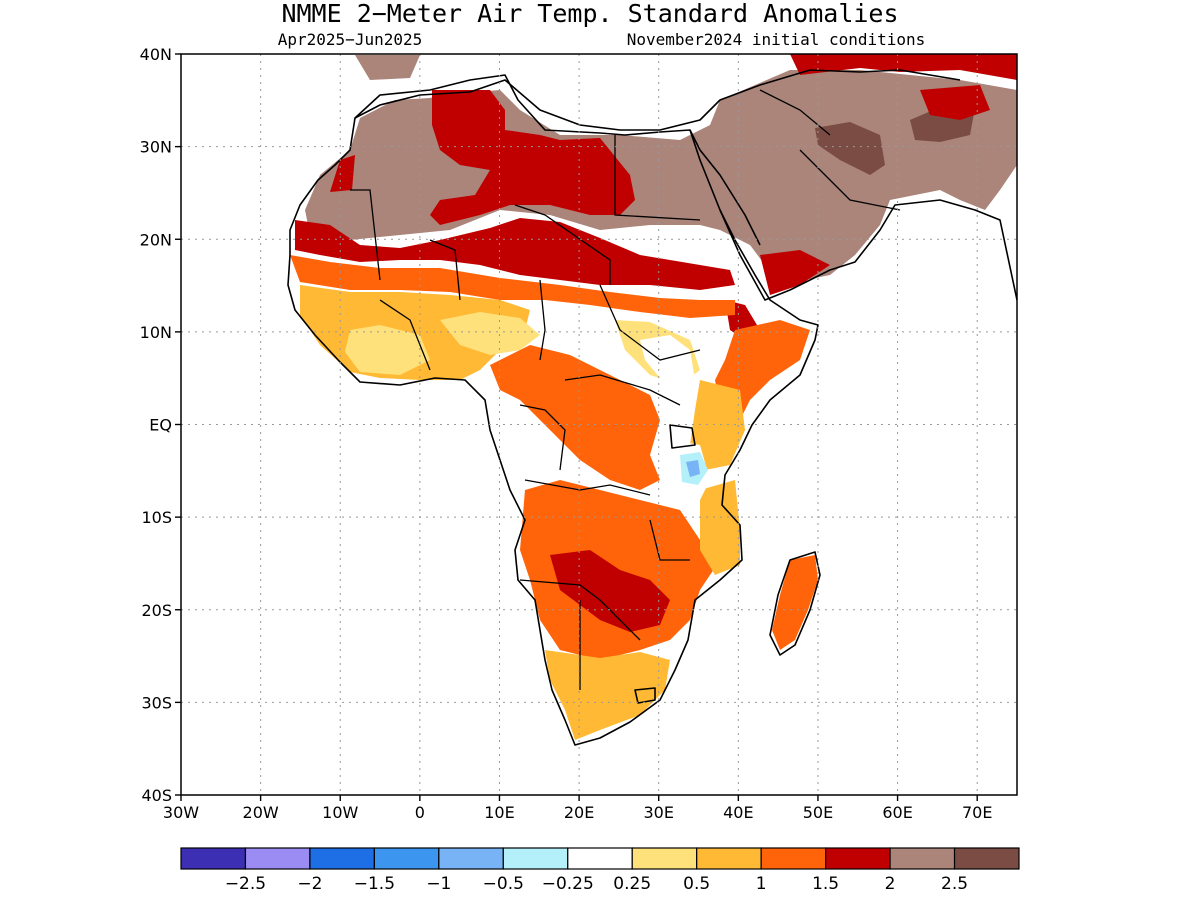 Image resolution: width=1200 pixels, height=900 pixels. I want to click on lat-tick-label: EQ, so click(160, 425).